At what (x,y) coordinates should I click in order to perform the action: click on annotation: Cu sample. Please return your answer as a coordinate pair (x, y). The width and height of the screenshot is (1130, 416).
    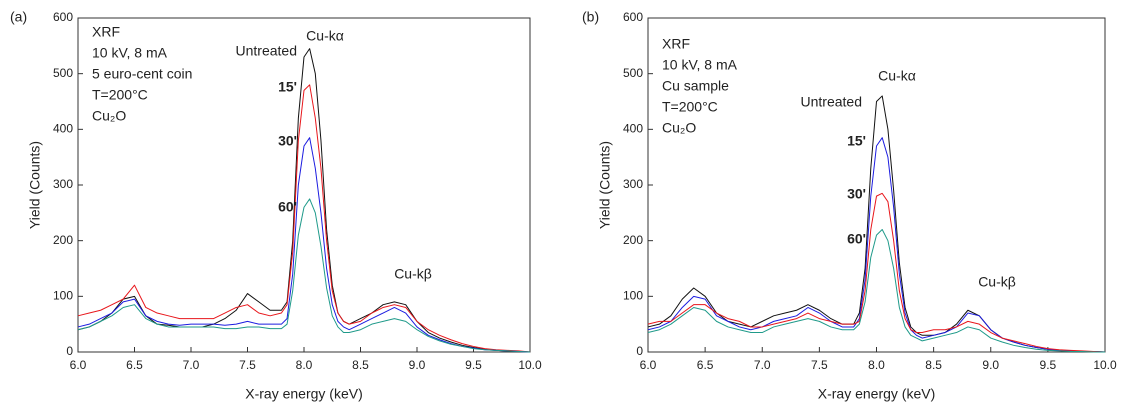
    Looking at the image, I should click on (695, 86).